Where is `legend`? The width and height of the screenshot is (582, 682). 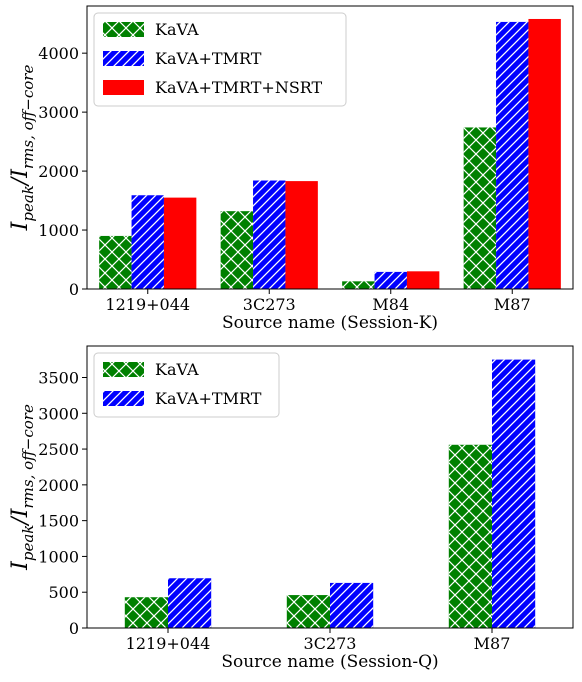
legend is located at coordinates (220, 59).